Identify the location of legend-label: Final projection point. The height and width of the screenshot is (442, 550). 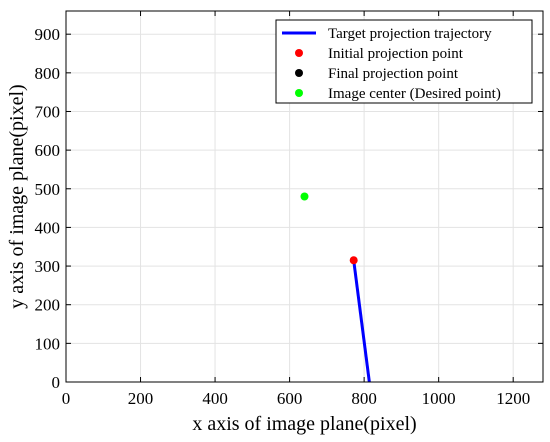
(393, 74).